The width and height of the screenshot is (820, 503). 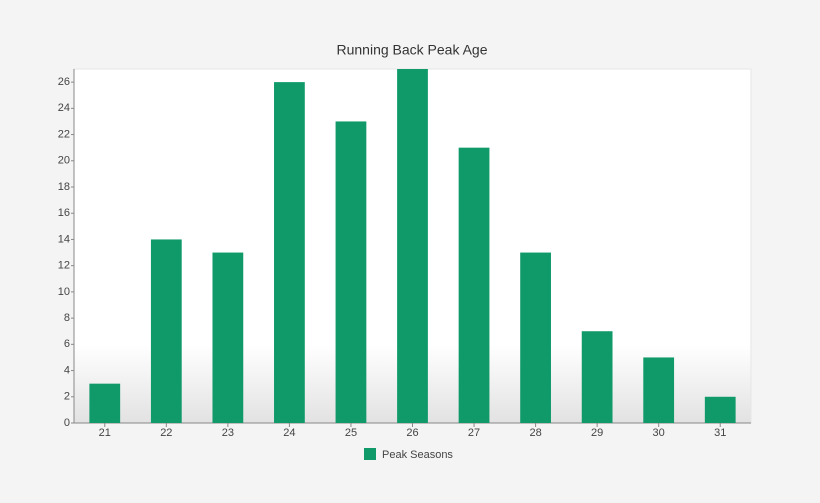 What do you see at coordinates (67, 370) in the screenshot?
I see `y-tick-label: 4` at bounding box center [67, 370].